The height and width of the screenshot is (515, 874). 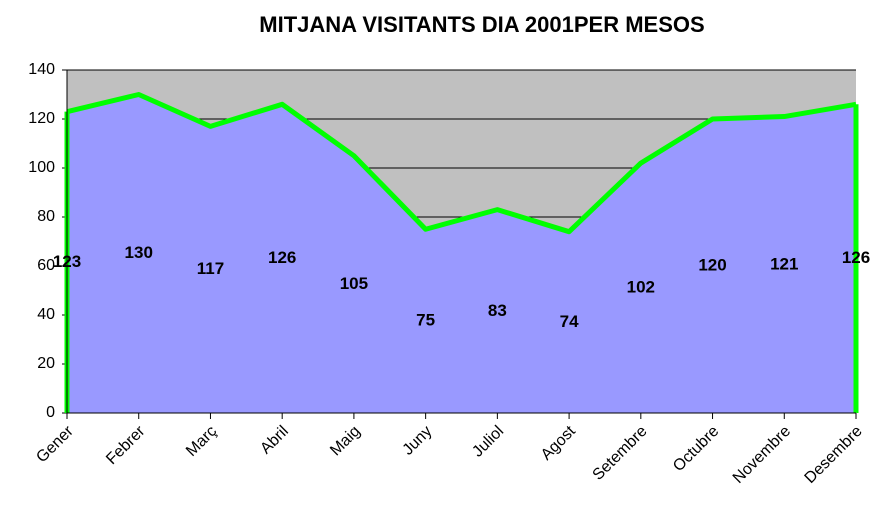 I want to click on x-tick-label: Juliol, so click(x=488, y=442).